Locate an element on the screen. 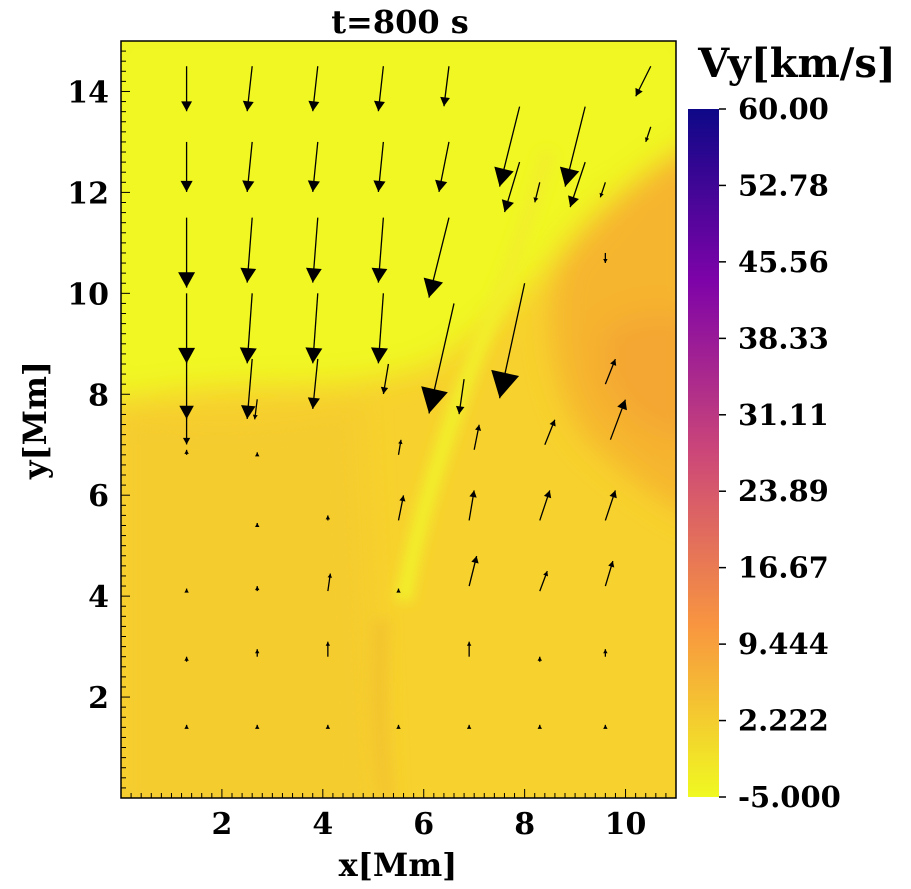 The width and height of the screenshot is (911, 889). y-tick-label: 14 is located at coordinates (88, 92).